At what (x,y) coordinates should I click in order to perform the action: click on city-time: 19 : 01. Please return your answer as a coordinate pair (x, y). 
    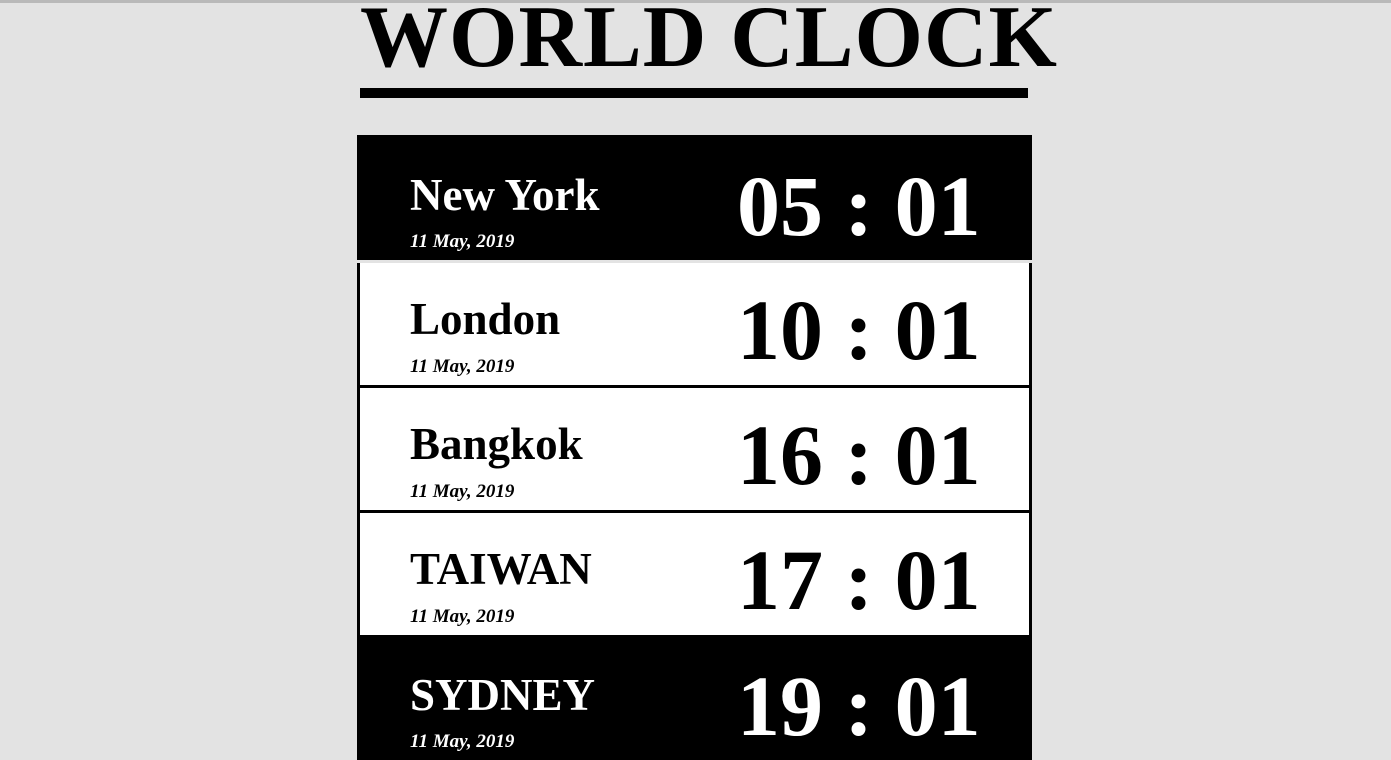
    Looking at the image, I should click on (859, 706).